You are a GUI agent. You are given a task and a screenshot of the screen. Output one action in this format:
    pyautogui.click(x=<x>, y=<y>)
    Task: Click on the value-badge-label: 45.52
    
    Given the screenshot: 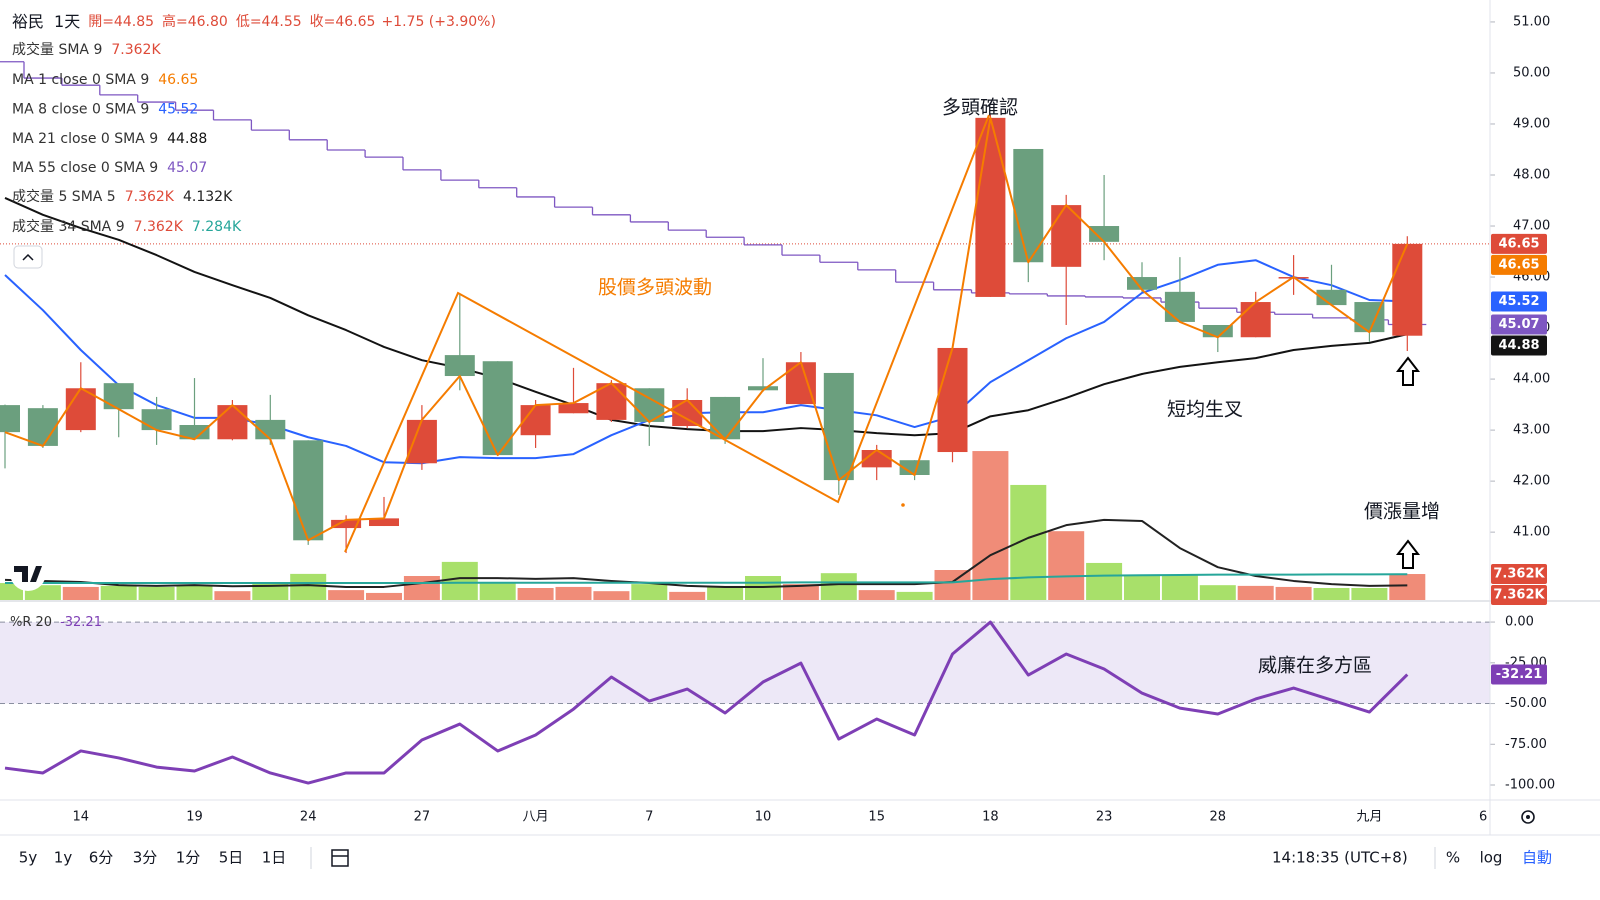 What is the action you would take?
    pyautogui.click(x=1518, y=301)
    